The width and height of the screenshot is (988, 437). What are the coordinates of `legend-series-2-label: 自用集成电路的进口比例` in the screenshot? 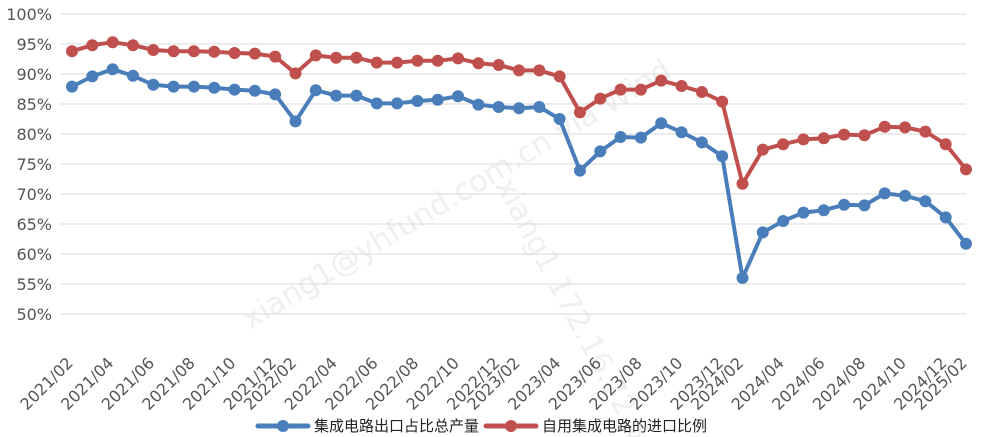 It's located at (624, 426).